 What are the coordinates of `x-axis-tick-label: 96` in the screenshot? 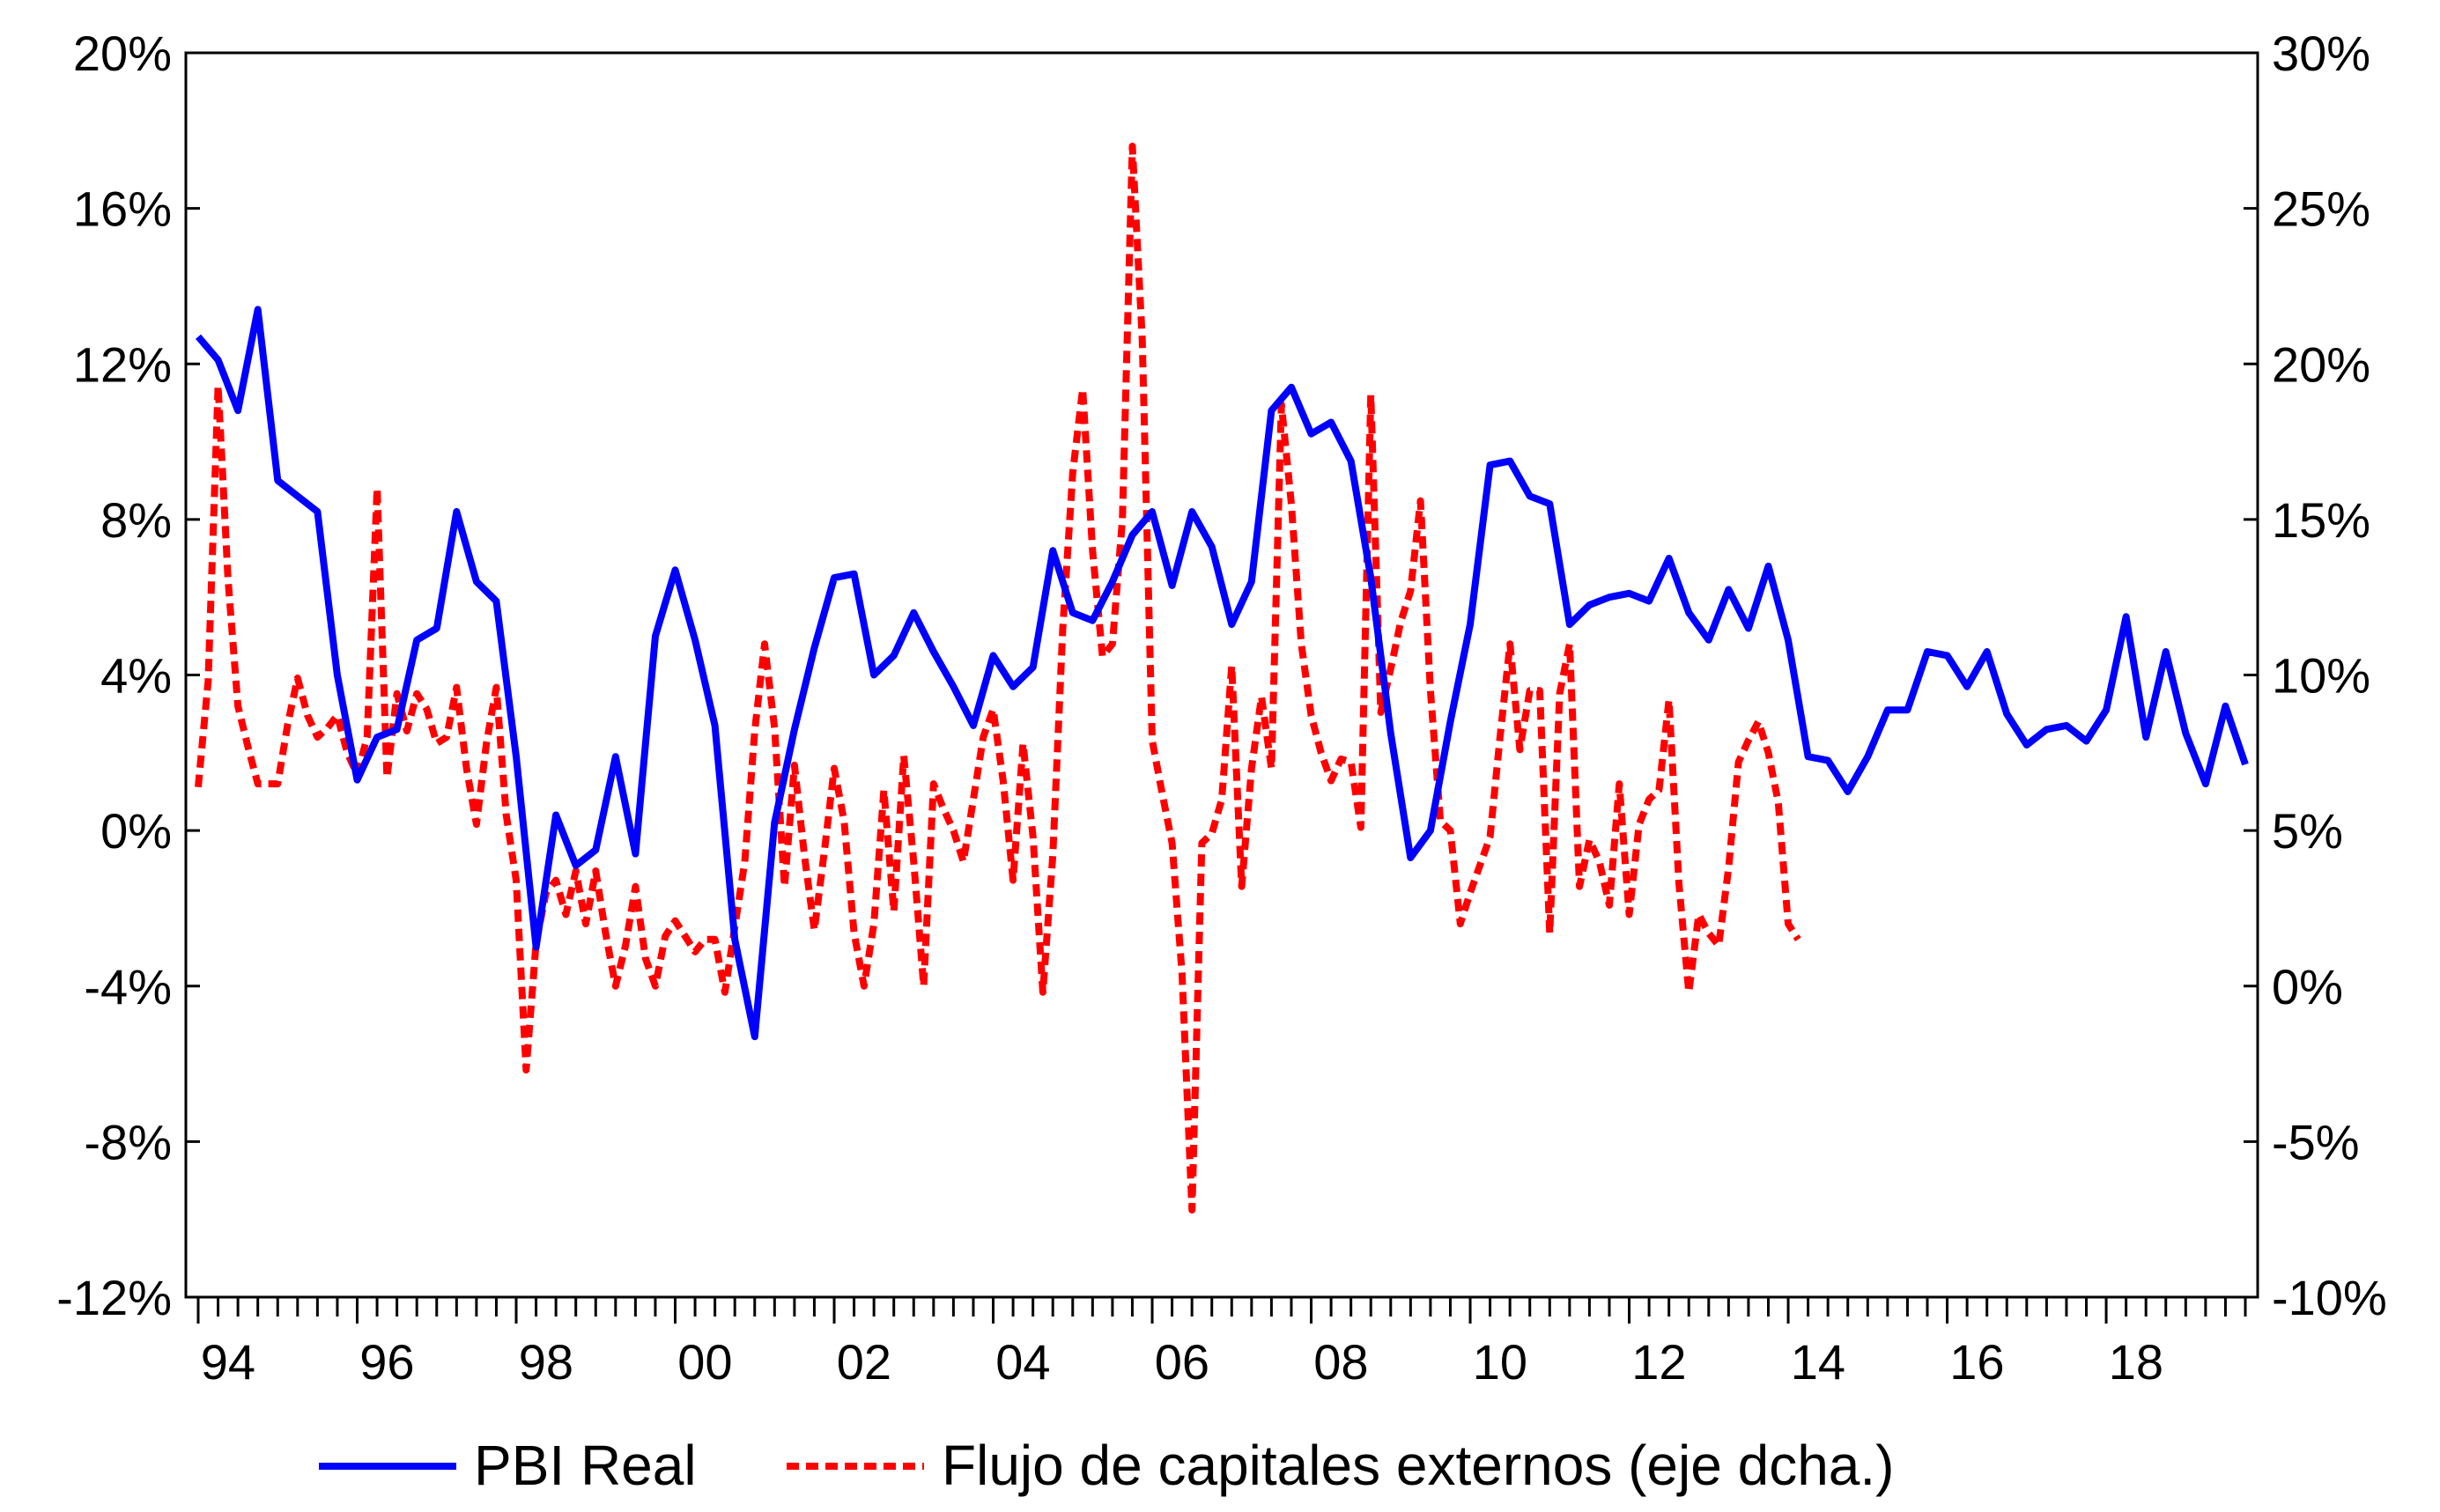 It's located at (386, 1362).